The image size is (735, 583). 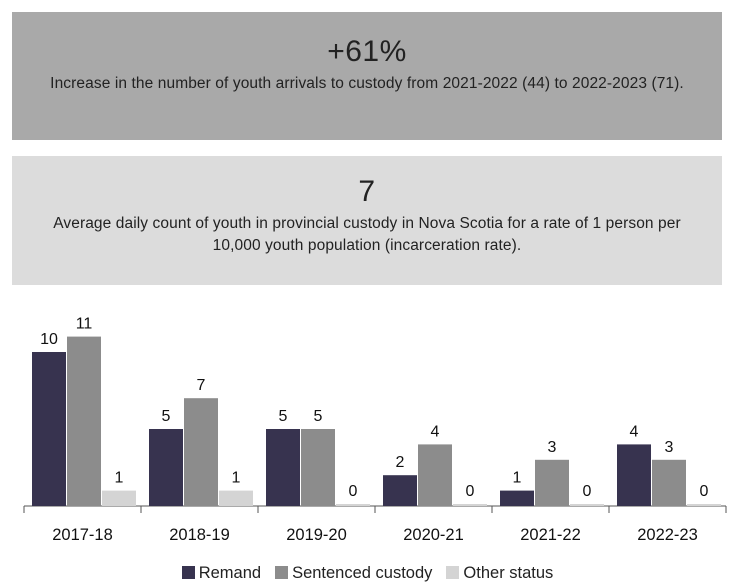 I want to click on legend-item: Other status, so click(x=499, y=573).